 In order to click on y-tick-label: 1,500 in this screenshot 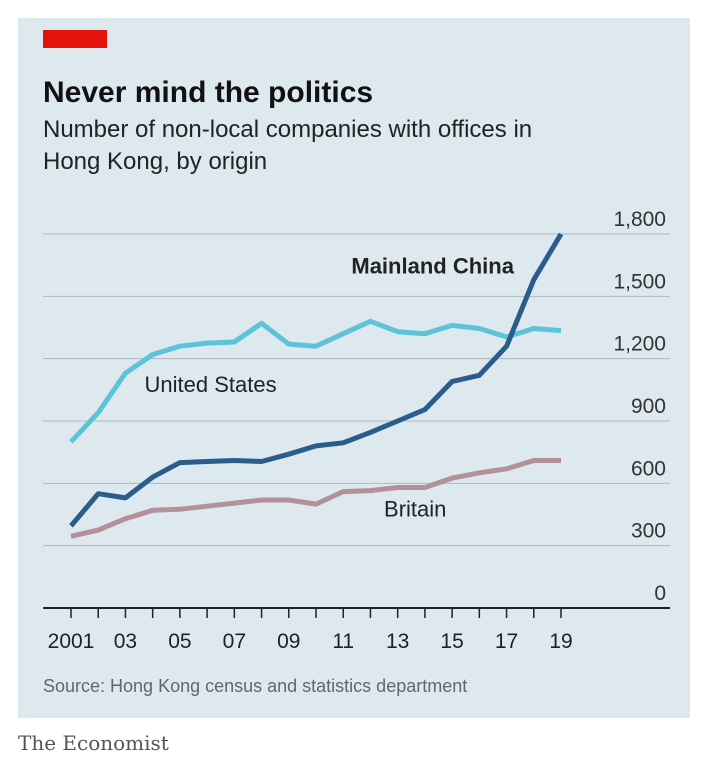, I will do `click(639, 281)`.